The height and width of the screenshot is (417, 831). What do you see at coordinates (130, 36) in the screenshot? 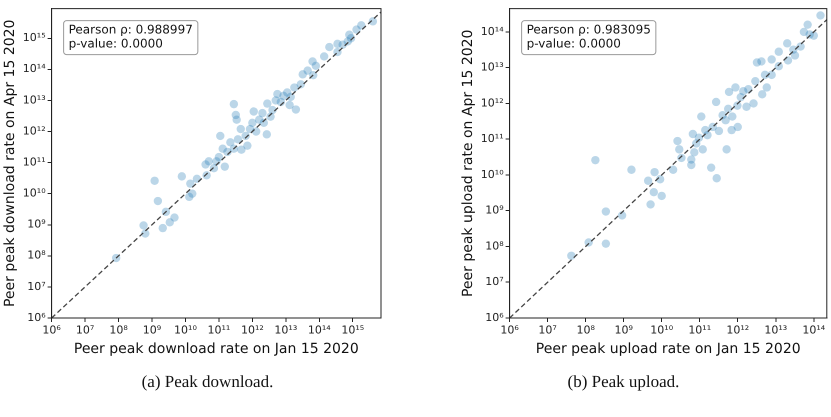
I see `annotation: Pearson ρ: 0.988997 p-value: 0.0000` at bounding box center [130, 36].